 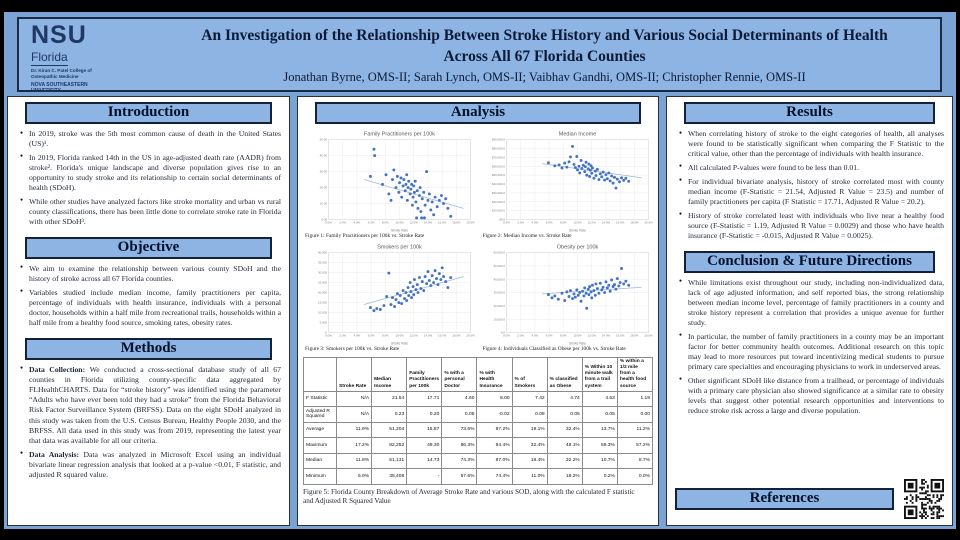 What do you see at coordinates (320, 399) in the screenshot?
I see `table-row-label: F Statistic` at bounding box center [320, 399].